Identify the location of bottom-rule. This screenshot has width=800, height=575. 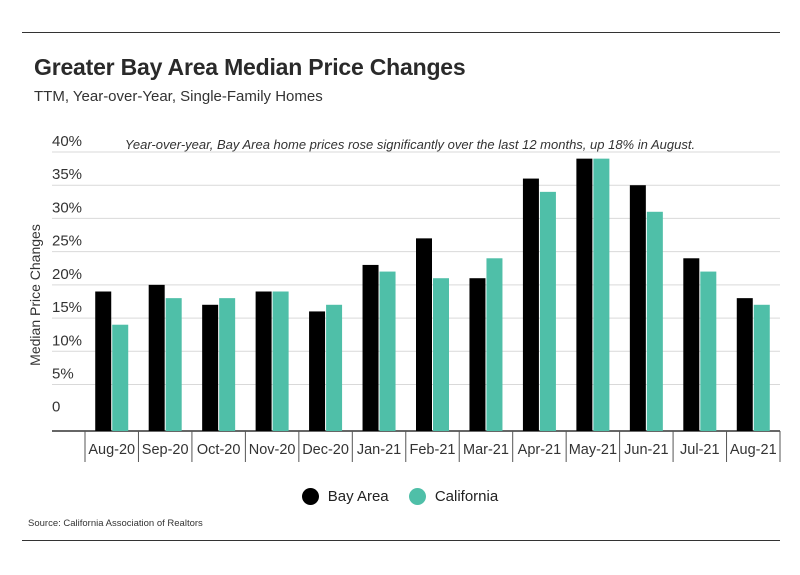
(401, 540).